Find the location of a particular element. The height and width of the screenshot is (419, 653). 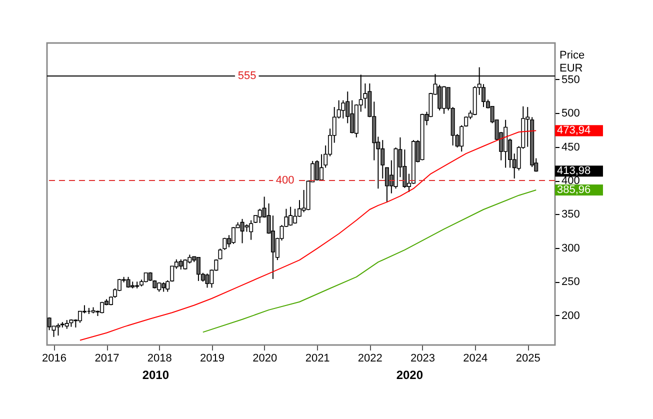

x-tick-label: 2024 is located at coordinates (475, 358).